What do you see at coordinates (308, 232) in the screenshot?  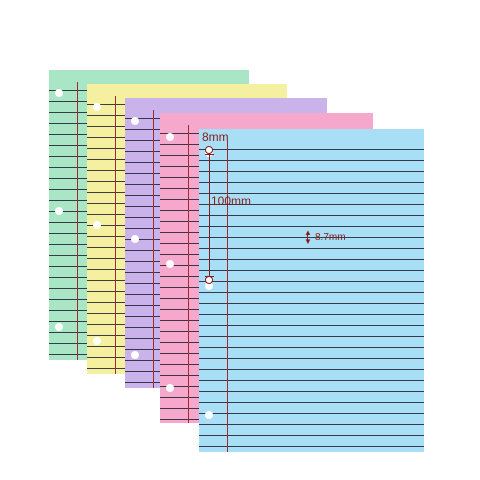 I see `line-spacing-arrow-icon: ▲` at bounding box center [308, 232].